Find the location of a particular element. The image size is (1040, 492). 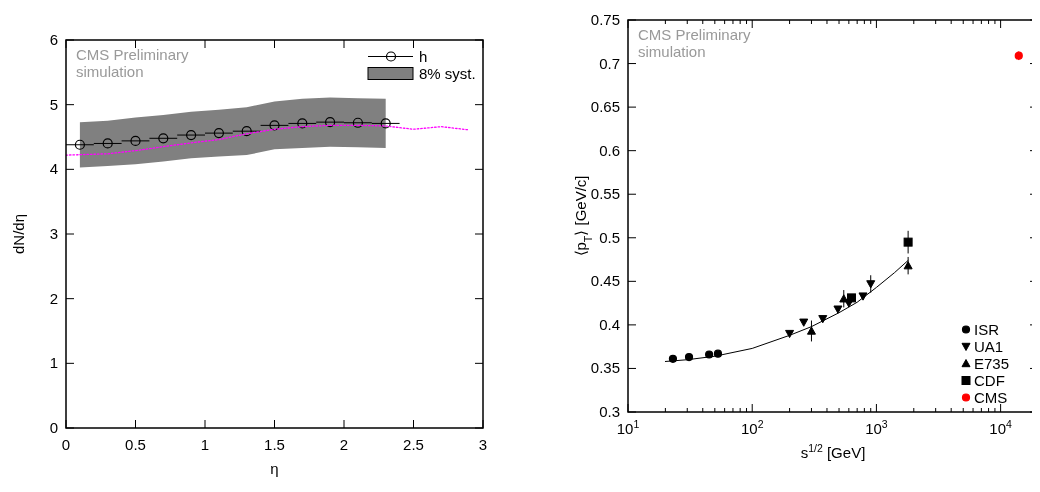

annotation: 8% syst. is located at coordinates (447, 73).